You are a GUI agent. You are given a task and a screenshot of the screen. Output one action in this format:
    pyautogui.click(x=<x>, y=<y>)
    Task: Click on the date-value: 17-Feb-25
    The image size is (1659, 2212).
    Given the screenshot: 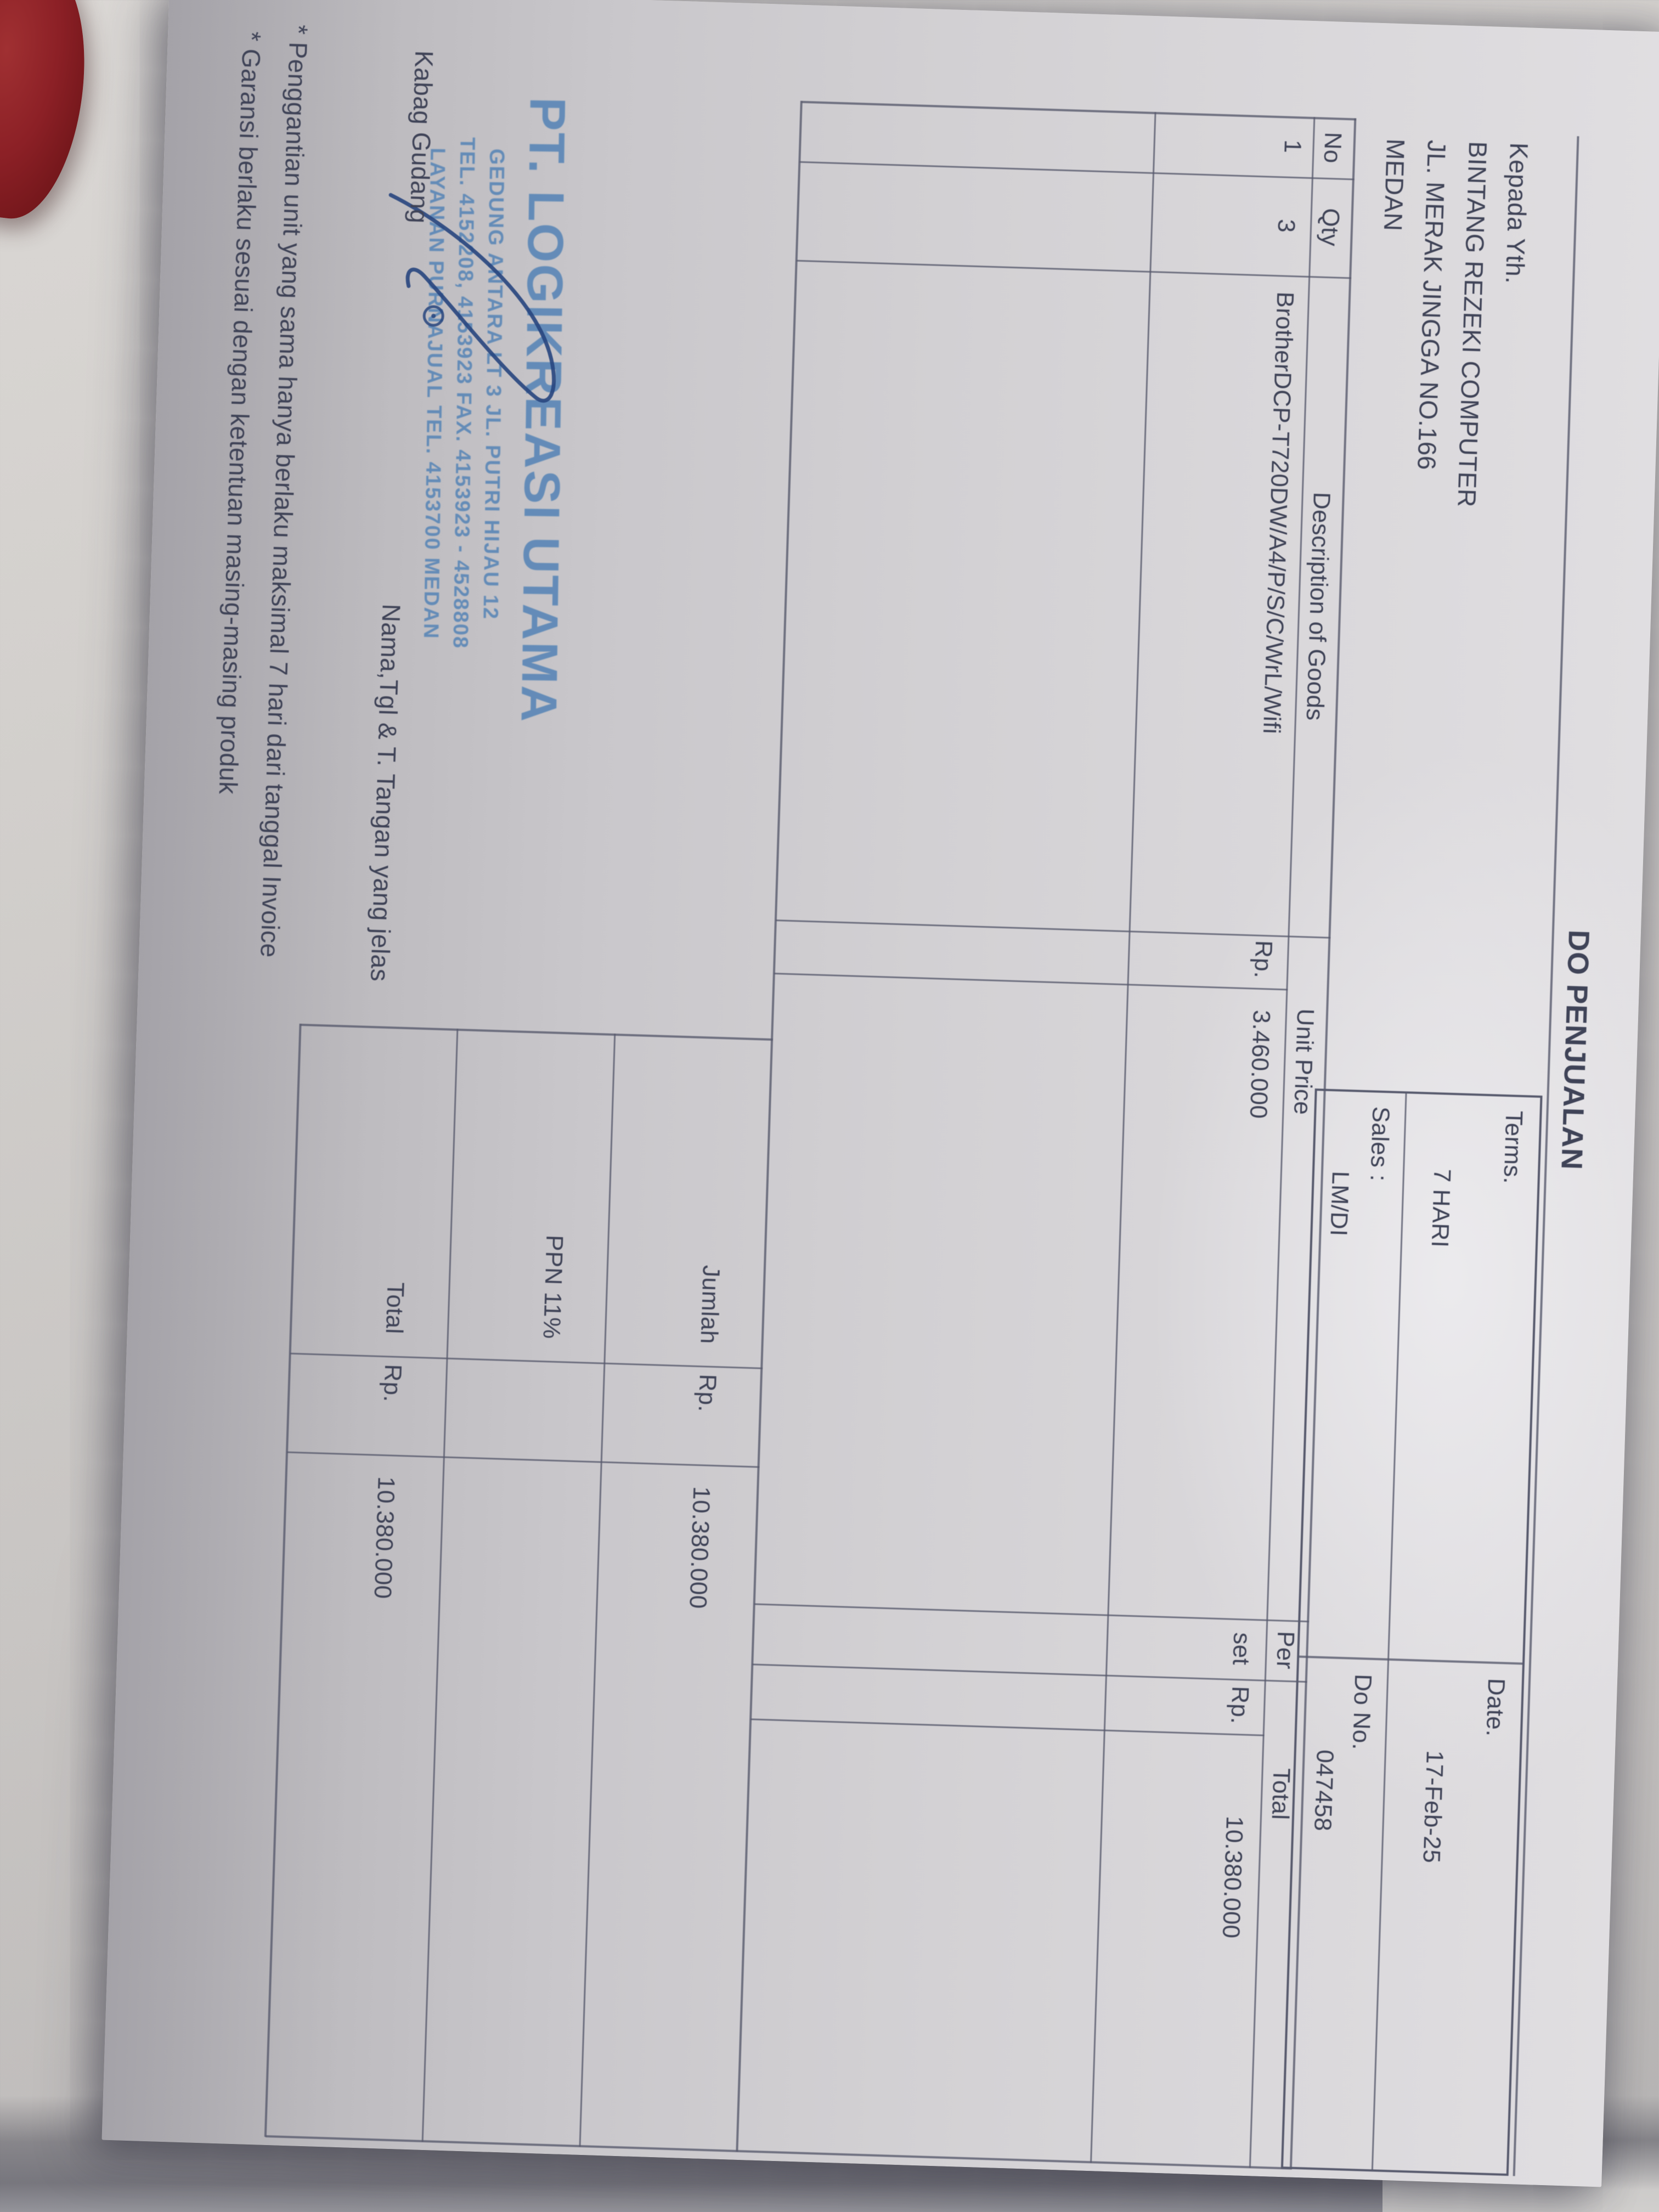 What is the action you would take?
    pyautogui.click(x=1433, y=1807)
    